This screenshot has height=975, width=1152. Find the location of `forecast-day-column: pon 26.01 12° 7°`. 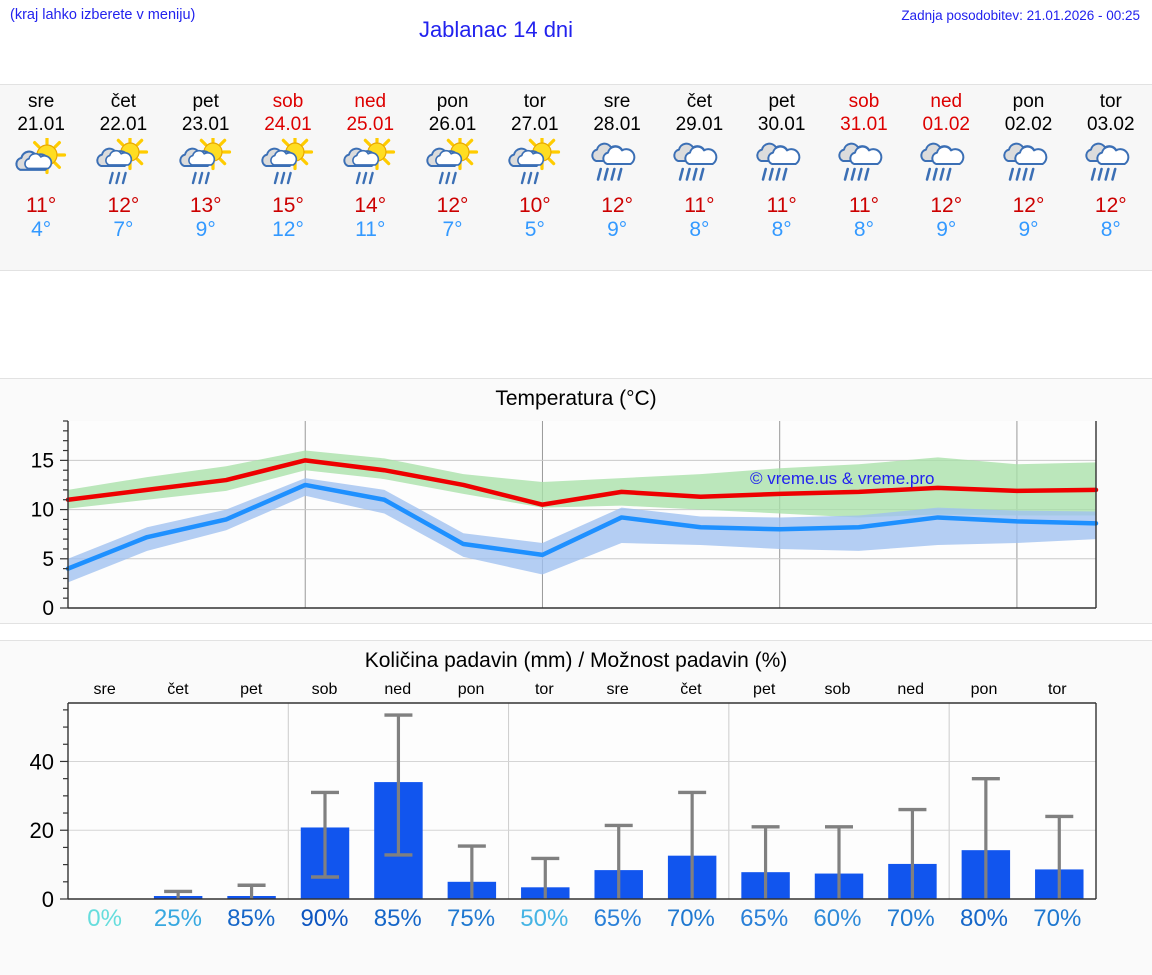

forecast-day-column: pon 26.01 12° 7° is located at coordinates (452, 177).